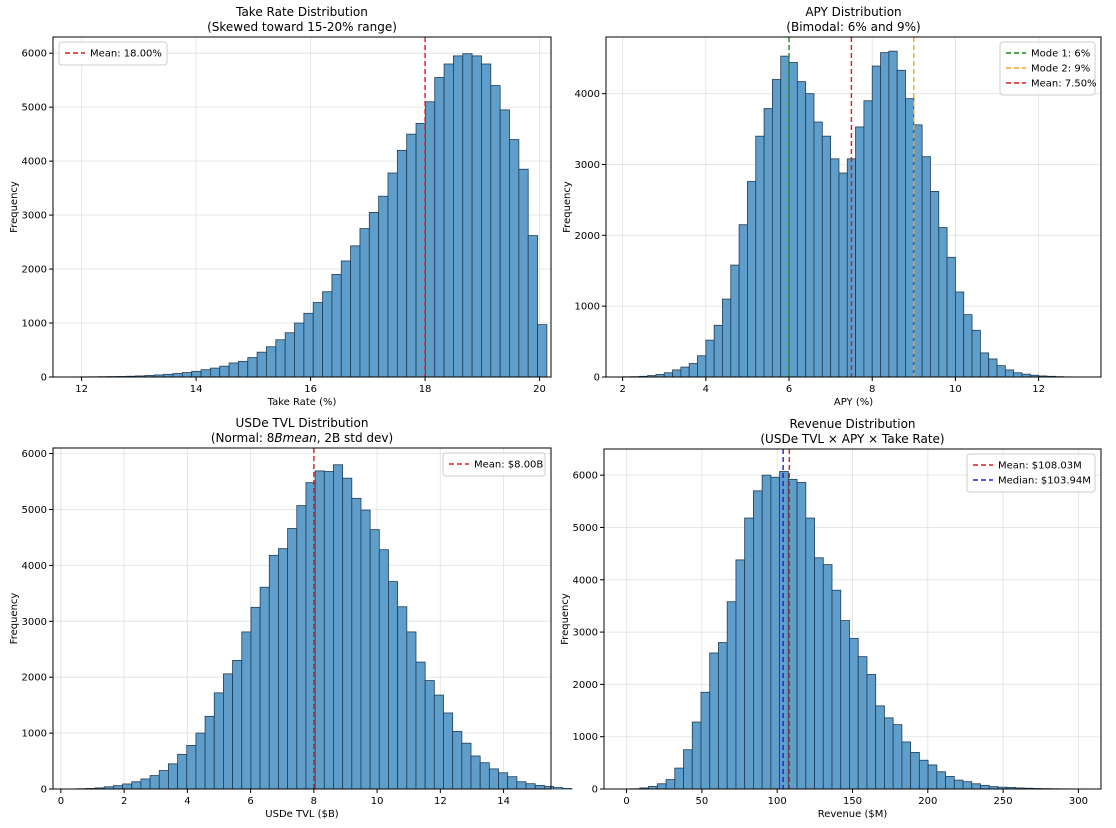 This screenshot has height=828, width=1116. Describe the element at coordinates (852, 424) in the screenshot. I see `chart-title: Revenue Distribution` at that location.